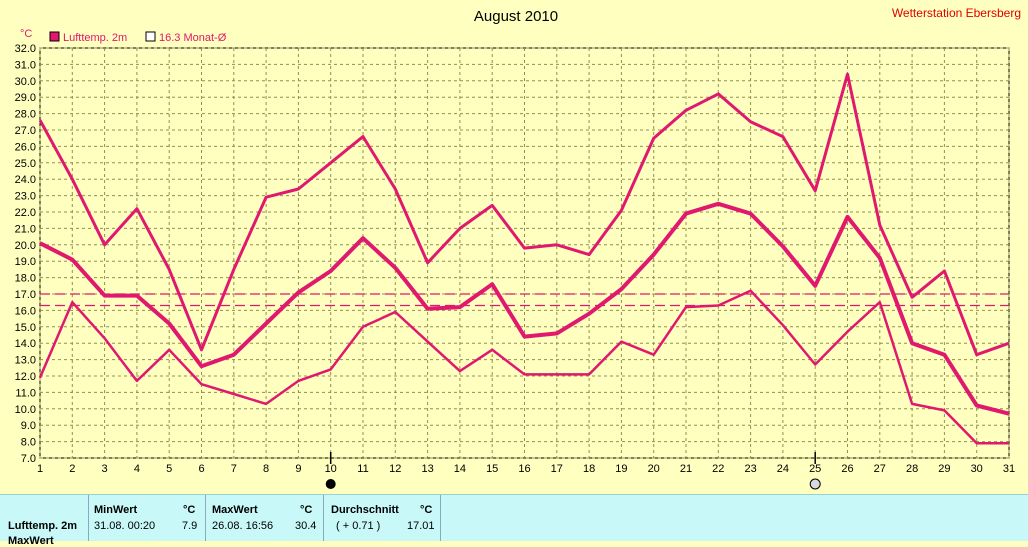 The height and width of the screenshot is (547, 1028). Describe the element at coordinates (125, 526) in the screenshot. I see `min-timestamp: 31.08. 00:20` at that location.